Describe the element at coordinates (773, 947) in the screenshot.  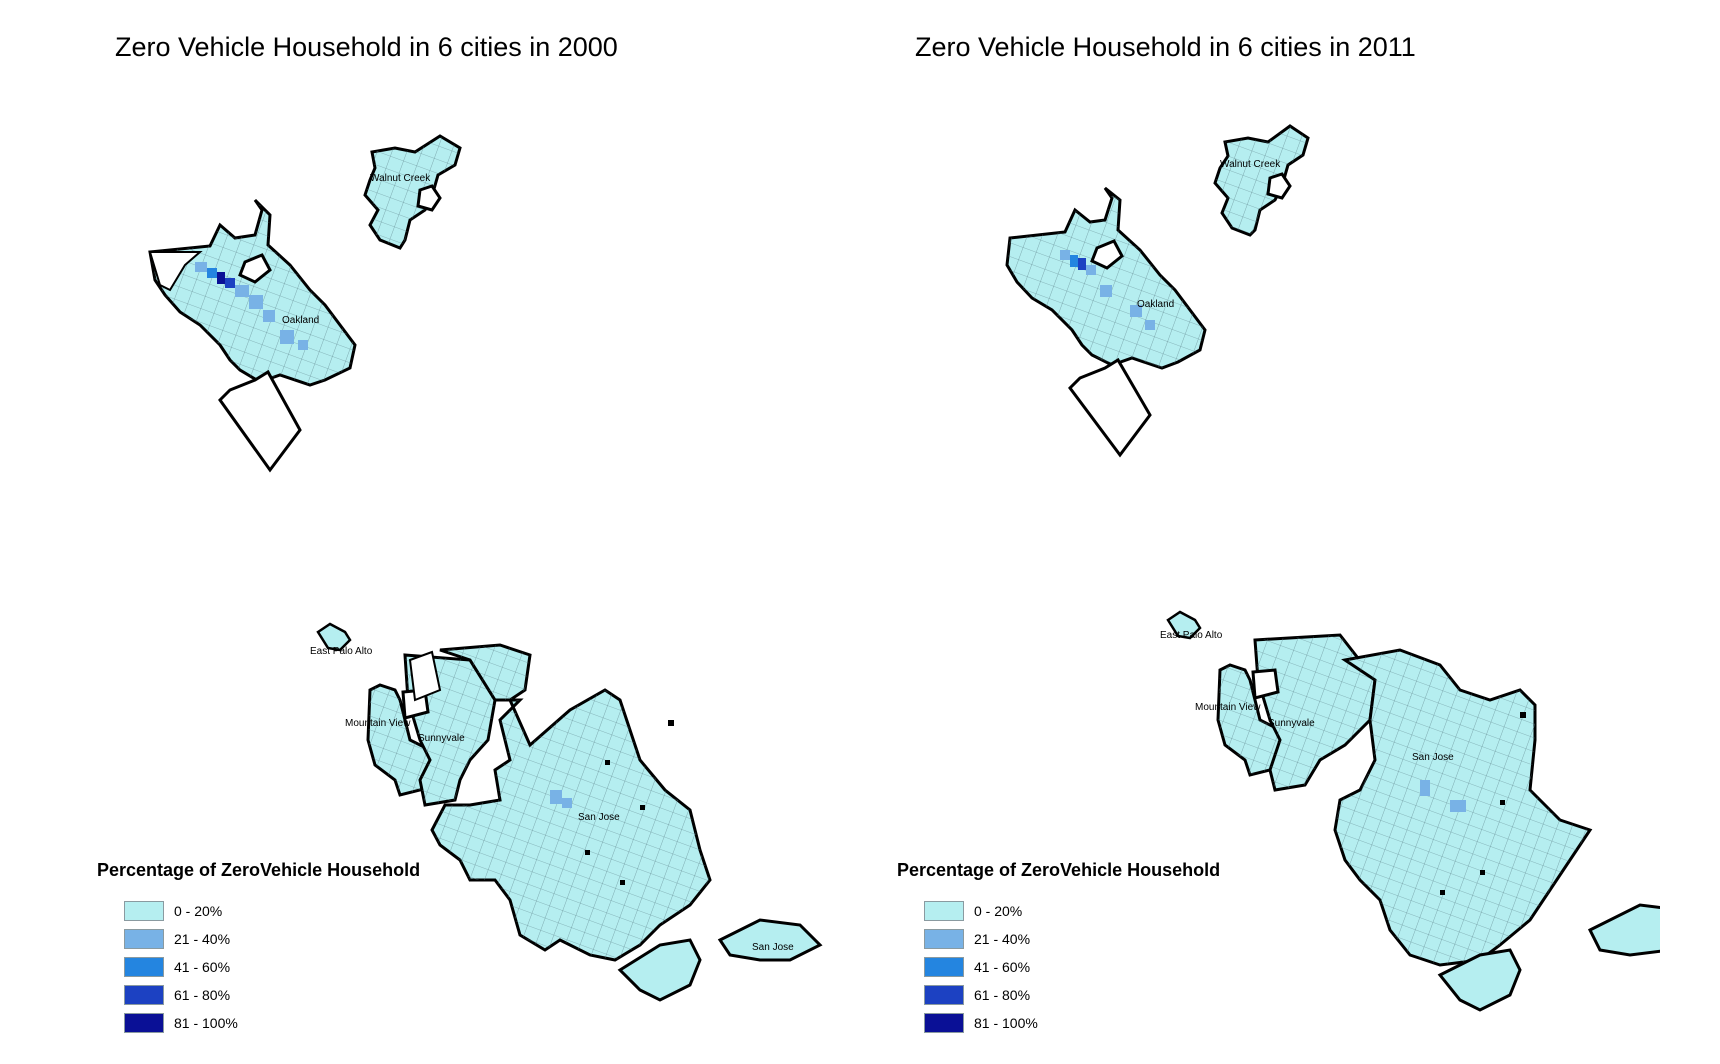
I see `city-label-san-jose-south: San Jose` at that location.